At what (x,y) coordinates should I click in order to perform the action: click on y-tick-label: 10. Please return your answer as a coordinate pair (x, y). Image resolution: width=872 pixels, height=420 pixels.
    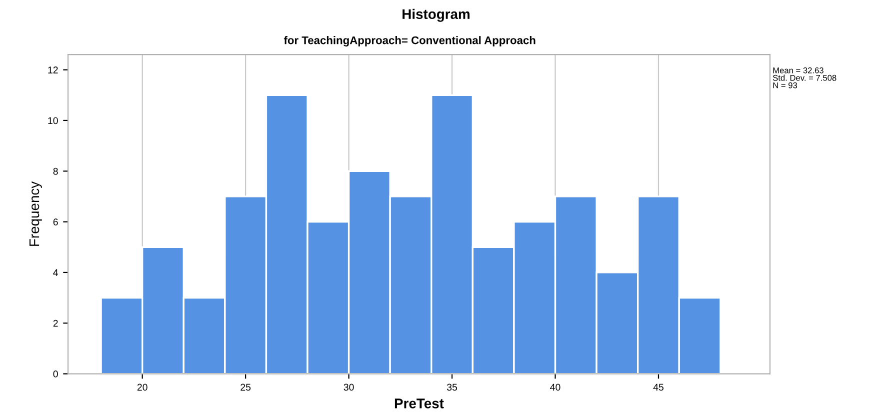
    Looking at the image, I should click on (53, 120).